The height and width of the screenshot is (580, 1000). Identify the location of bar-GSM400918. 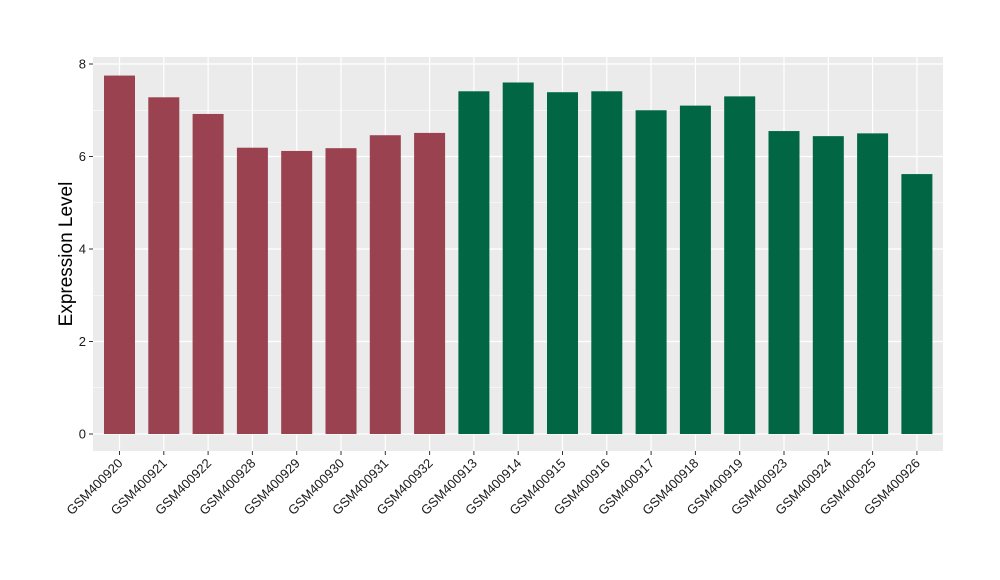
(695, 269).